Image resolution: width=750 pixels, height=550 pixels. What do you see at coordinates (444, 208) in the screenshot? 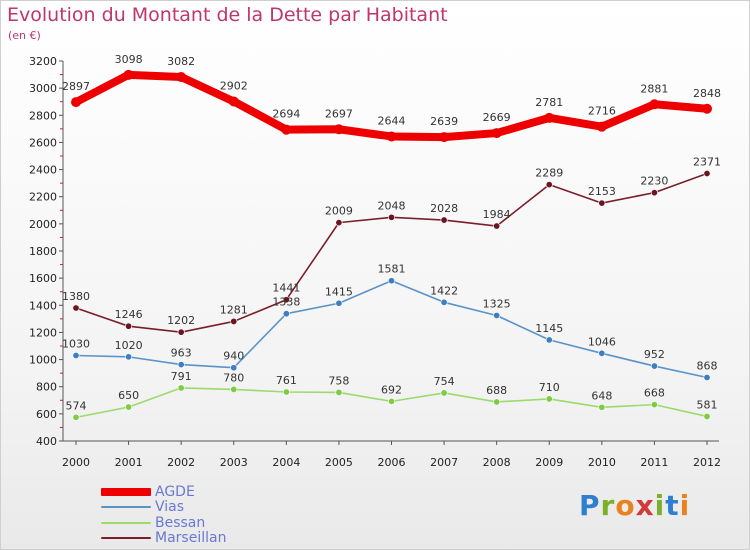
I see `data-label-marseillan: 2028` at bounding box center [444, 208].